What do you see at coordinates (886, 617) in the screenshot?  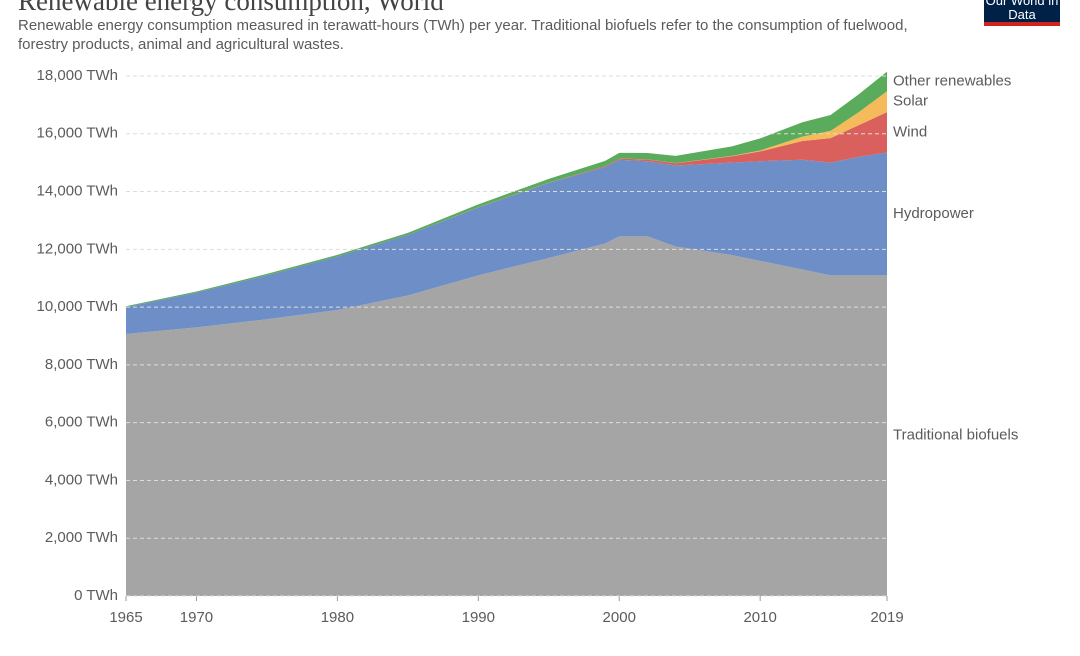 I see `x-tick-label: 2019` at bounding box center [886, 617].